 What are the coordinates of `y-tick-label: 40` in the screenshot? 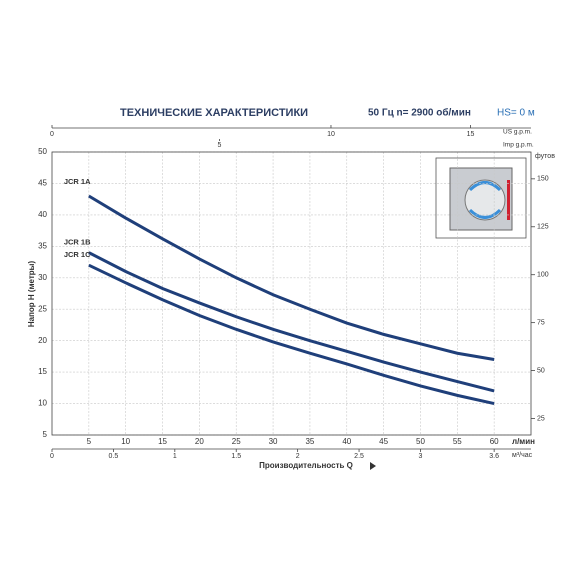 It's located at (42, 214).